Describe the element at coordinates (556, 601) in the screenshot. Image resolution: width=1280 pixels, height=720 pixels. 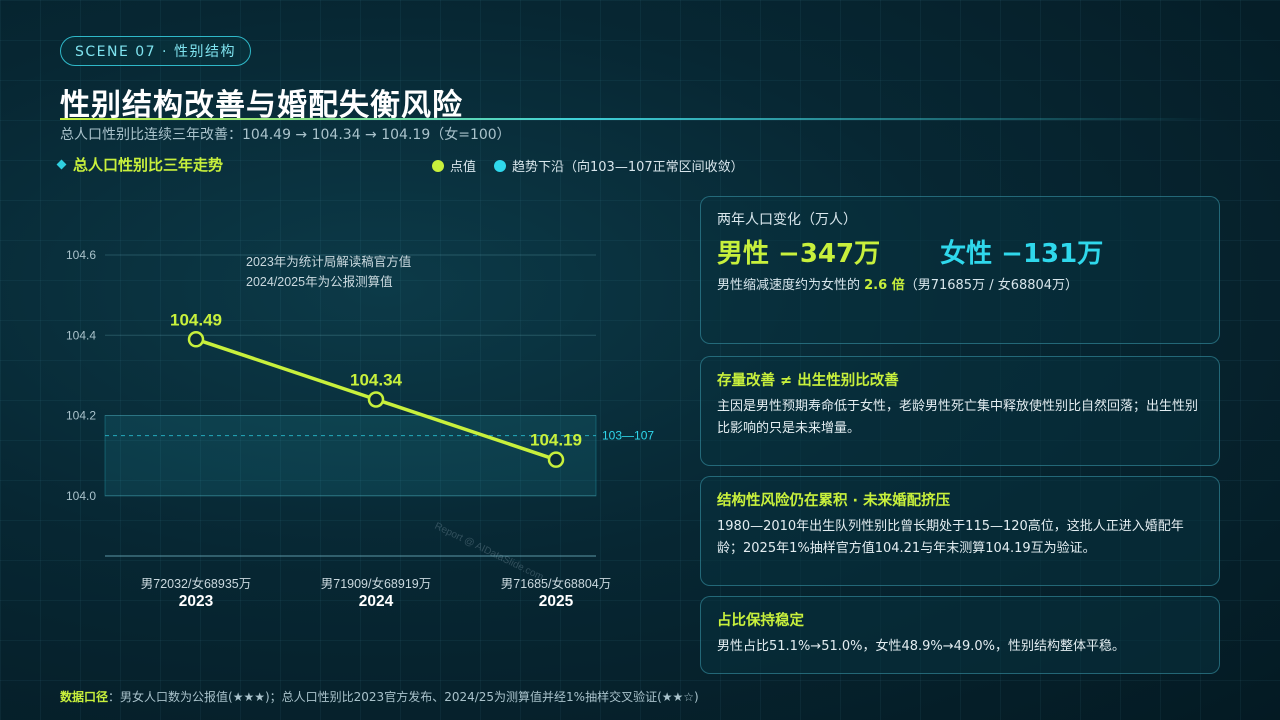
I see `x-tick-label: 2025` at that location.